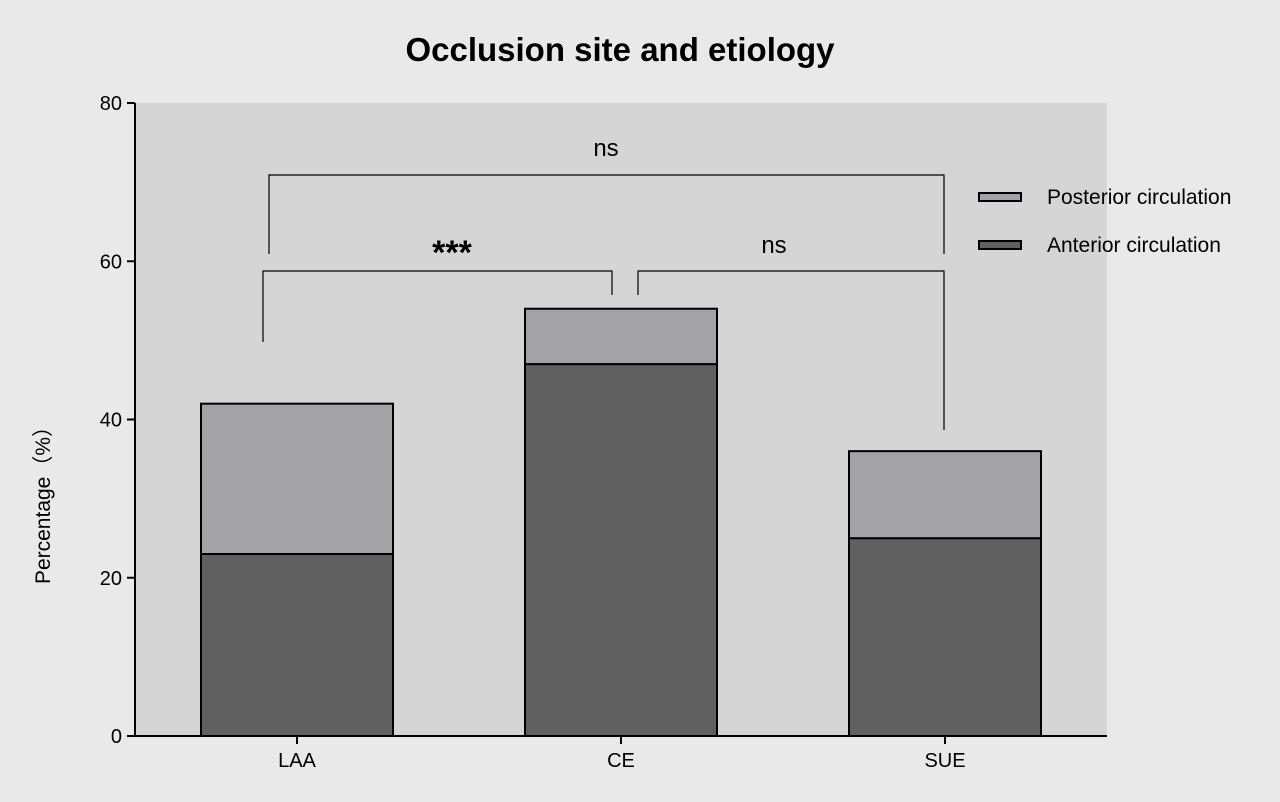 This screenshot has height=802, width=1280. Describe the element at coordinates (43, 500) in the screenshot. I see `y-axis-label: Percentage（%）` at that location.